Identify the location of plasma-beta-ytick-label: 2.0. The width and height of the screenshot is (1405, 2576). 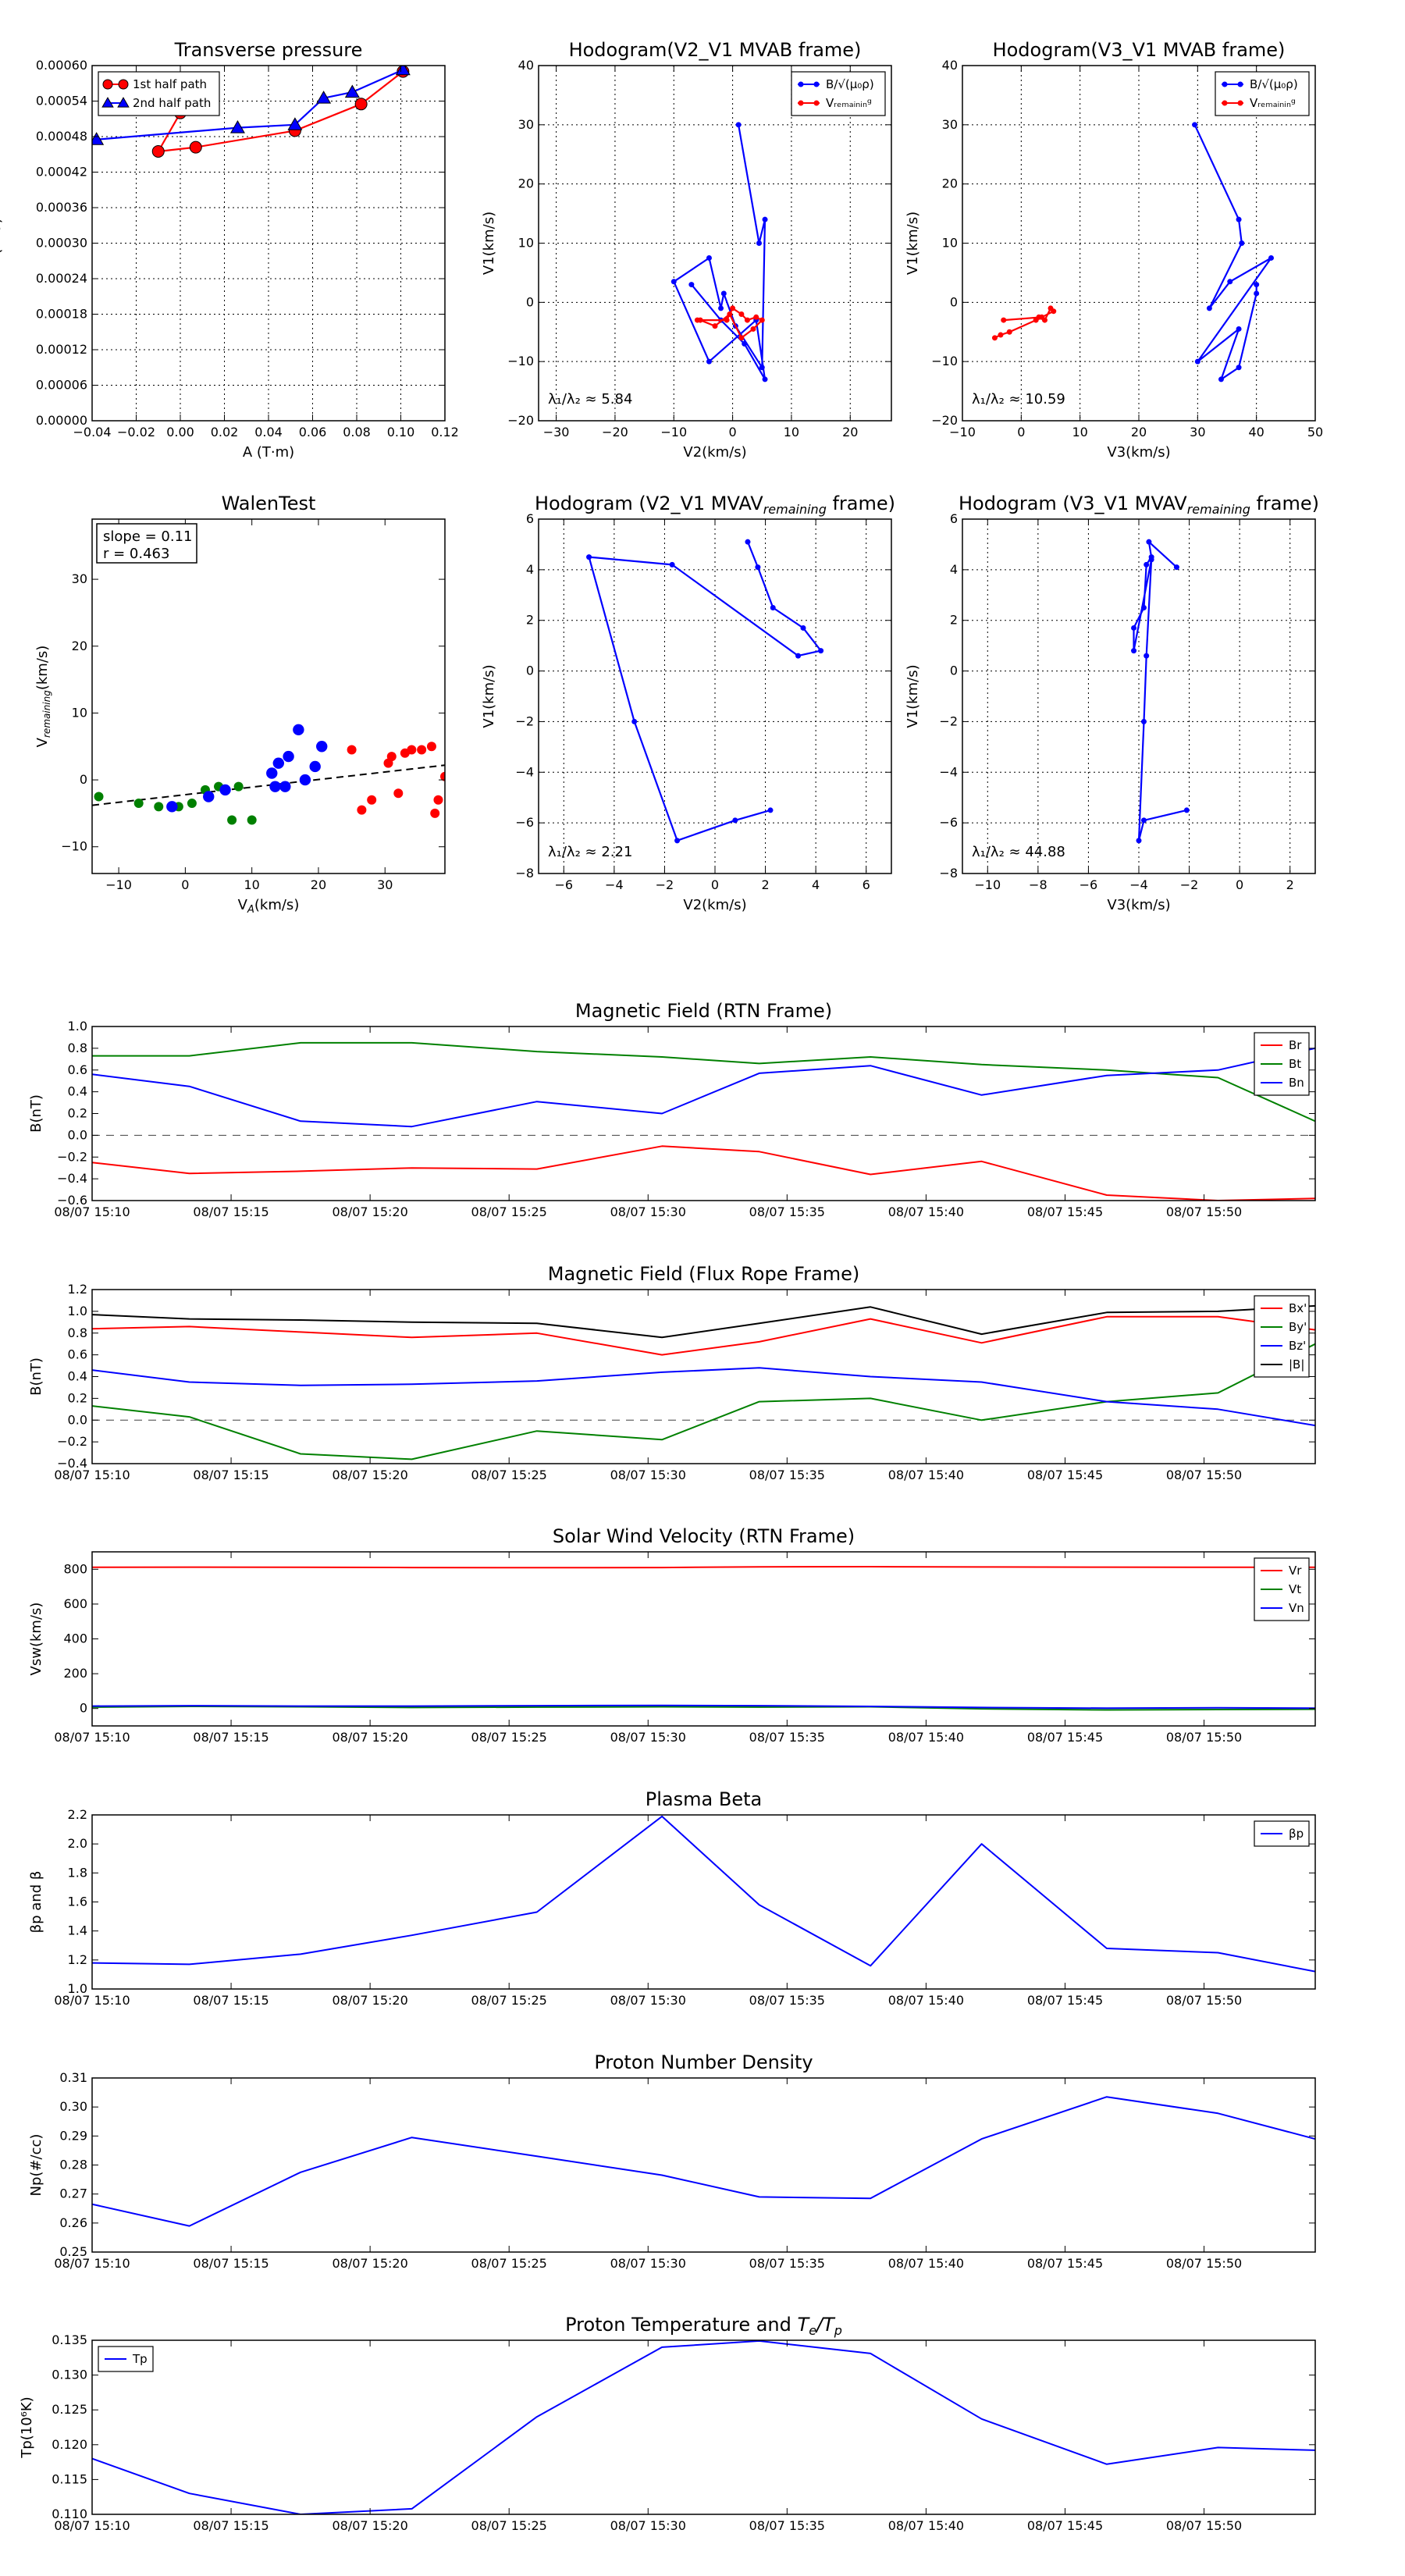
(77, 1843).